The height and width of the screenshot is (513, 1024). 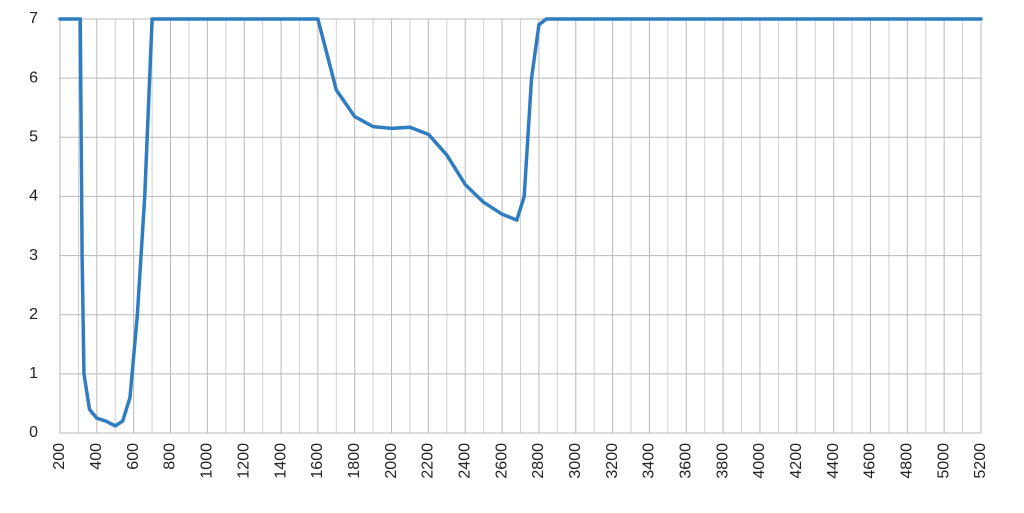 What do you see at coordinates (943, 461) in the screenshot?
I see `x-tick-label: 5000` at bounding box center [943, 461].